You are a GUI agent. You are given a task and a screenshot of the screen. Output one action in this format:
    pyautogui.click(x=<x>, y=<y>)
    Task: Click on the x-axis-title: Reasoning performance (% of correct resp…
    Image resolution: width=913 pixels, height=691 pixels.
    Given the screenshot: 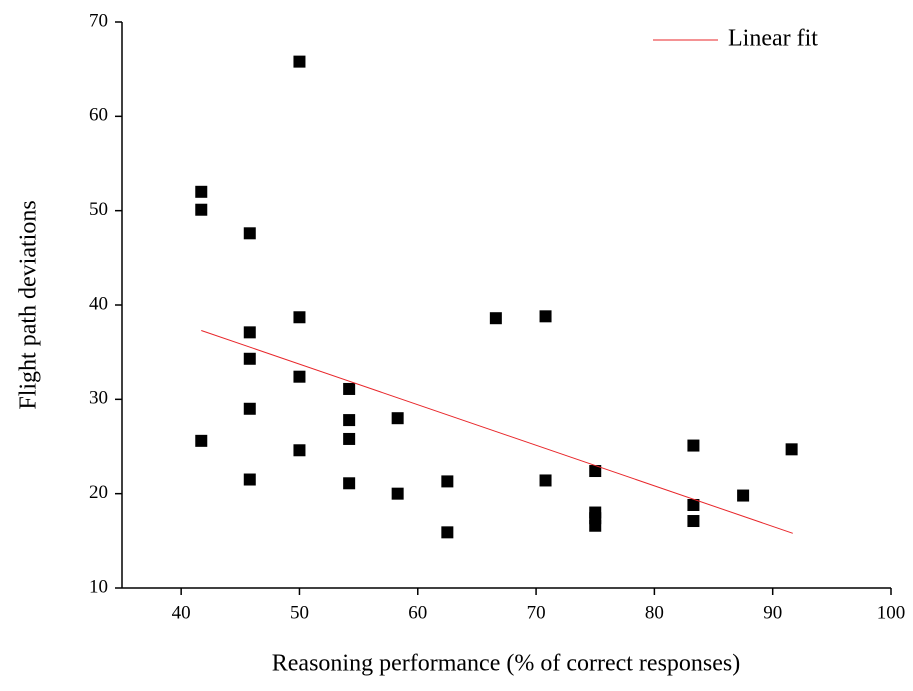 What is the action you would take?
    pyautogui.click(x=506, y=664)
    